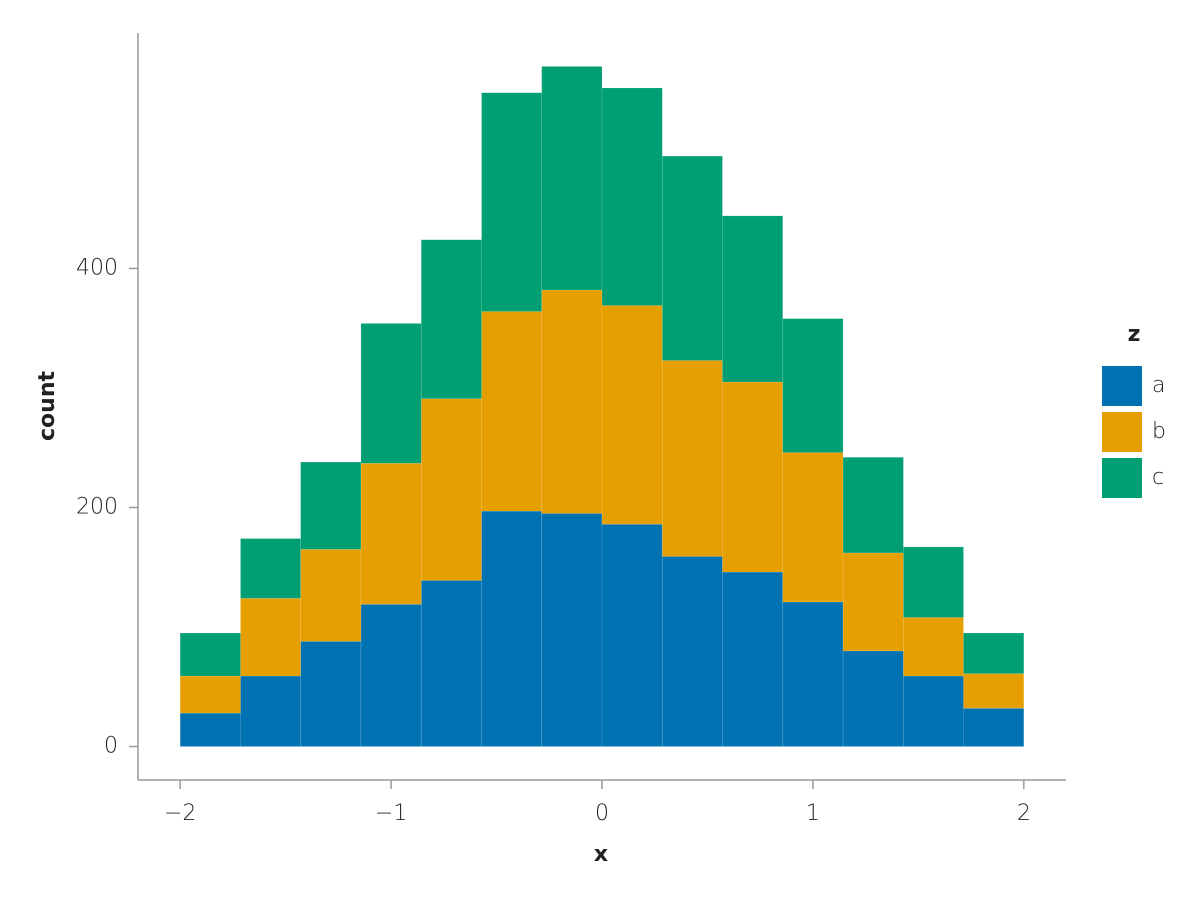  Describe the element at coordinates (97, 506) in the screenshot. I see `y-tick-label: 200` at that location.